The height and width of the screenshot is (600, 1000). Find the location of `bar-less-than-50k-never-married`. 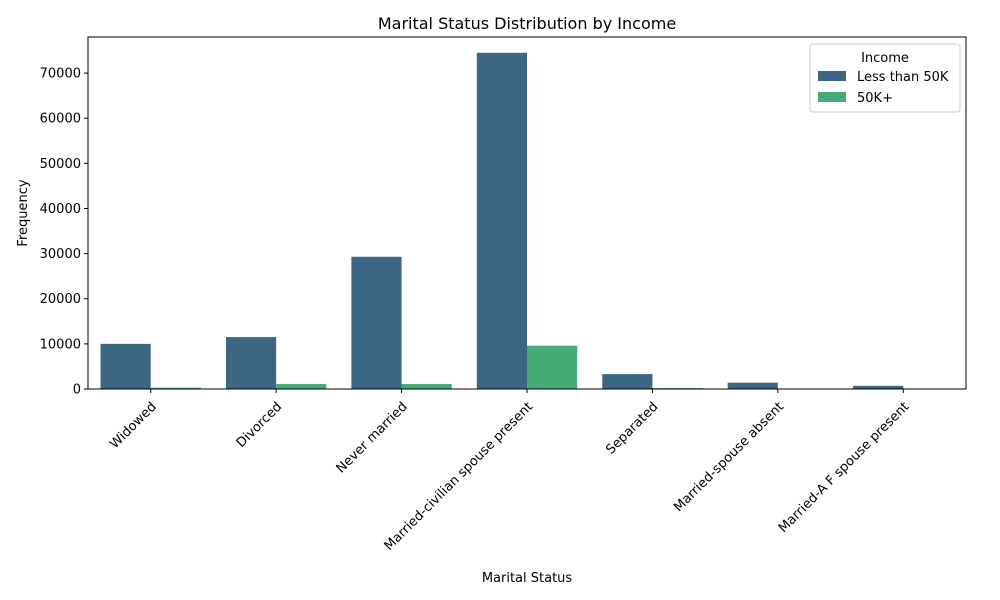

bar-less-than-50k-never-married is located at coordinates (376, 322).